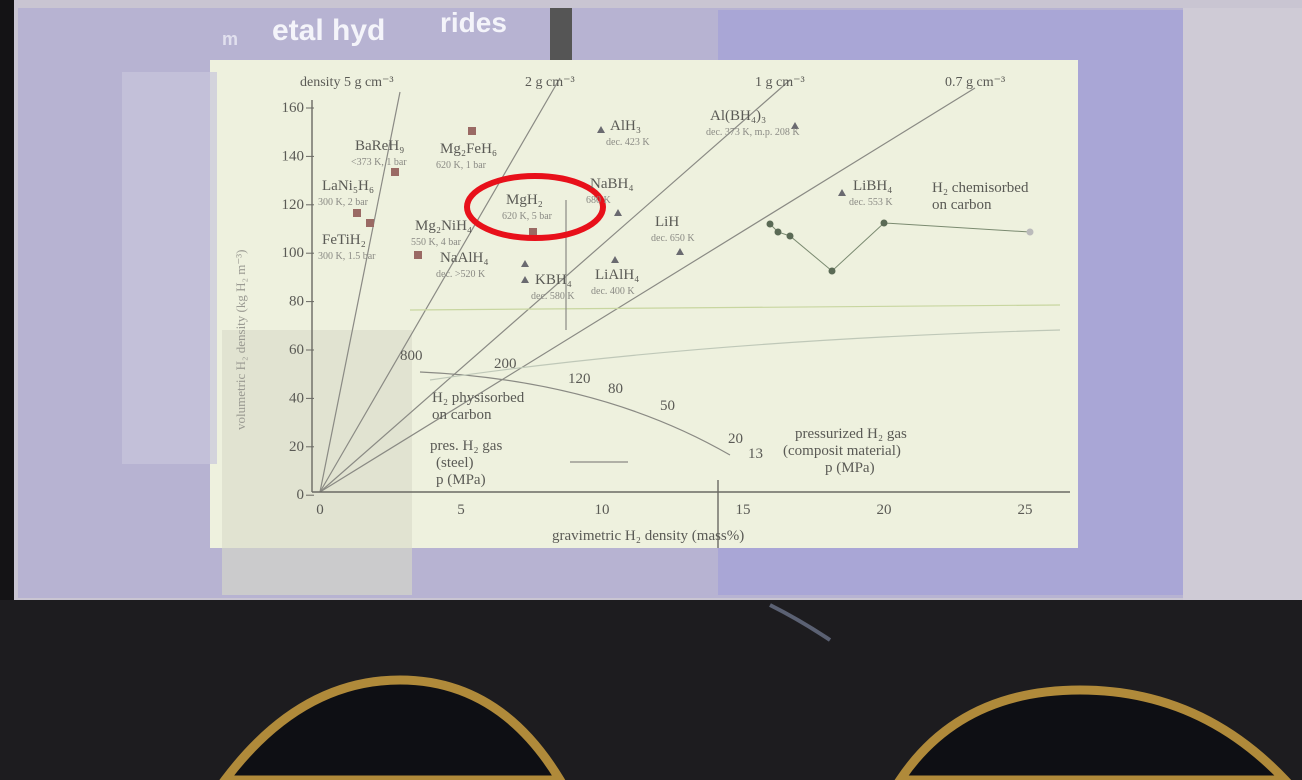 The image size is (1302, 780). I want to click on y-tick-label: 100, so click(293, 253).